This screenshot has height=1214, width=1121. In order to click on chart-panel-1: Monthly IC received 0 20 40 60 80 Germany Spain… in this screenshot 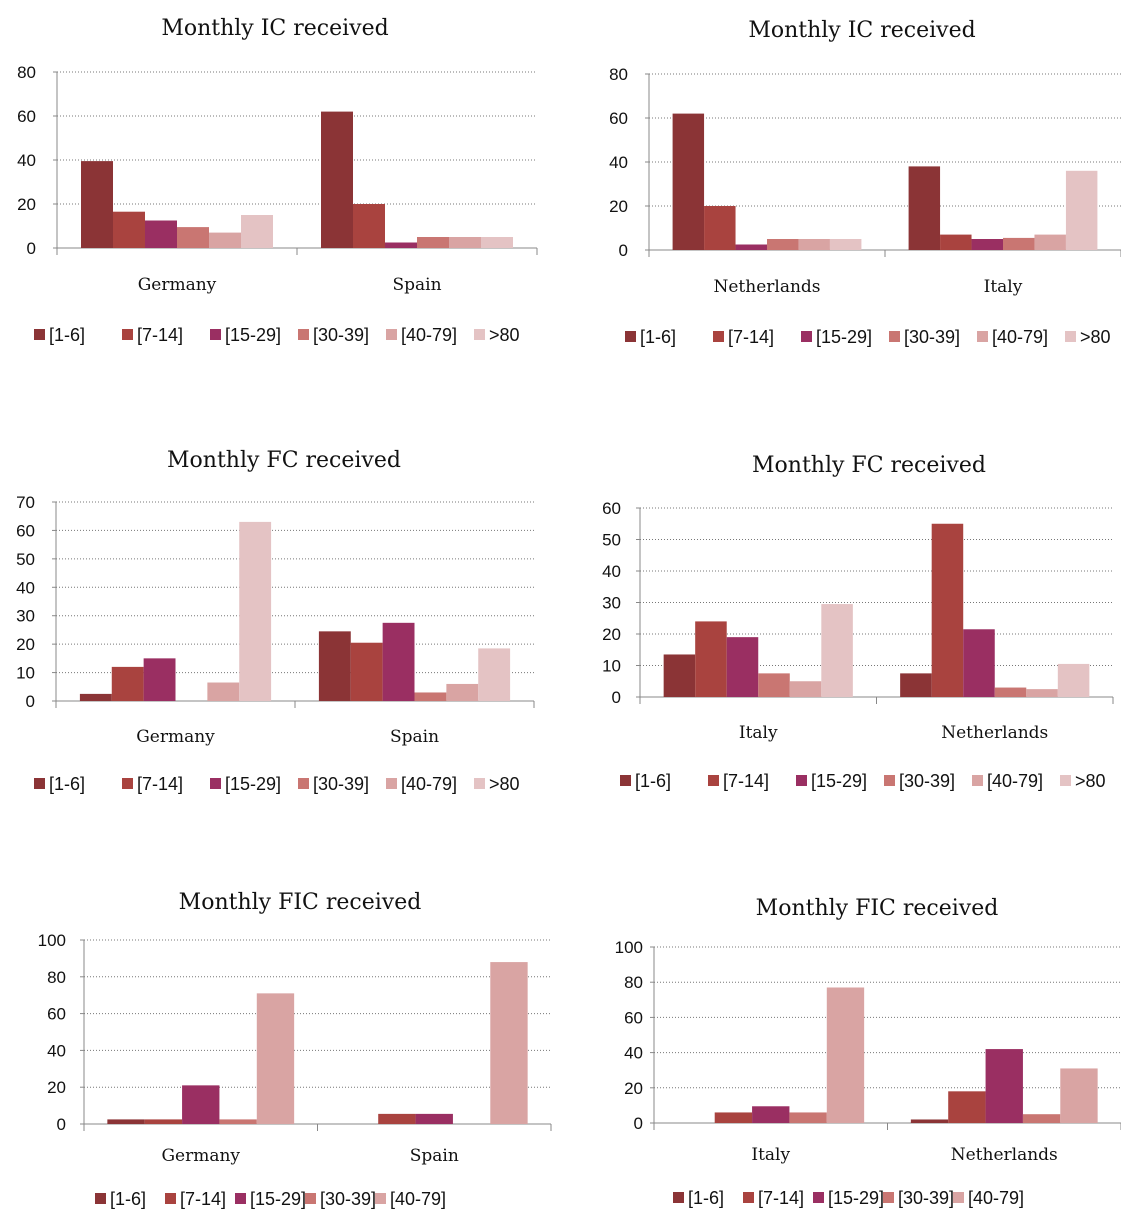, I will do `click(277, 180)`.